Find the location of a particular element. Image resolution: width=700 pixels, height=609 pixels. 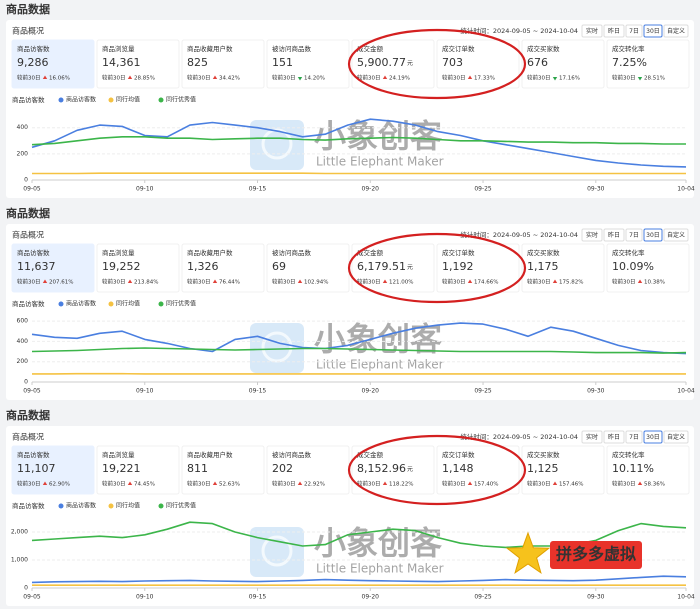

change-value: 58.36% is located at coordinates (654, 485).